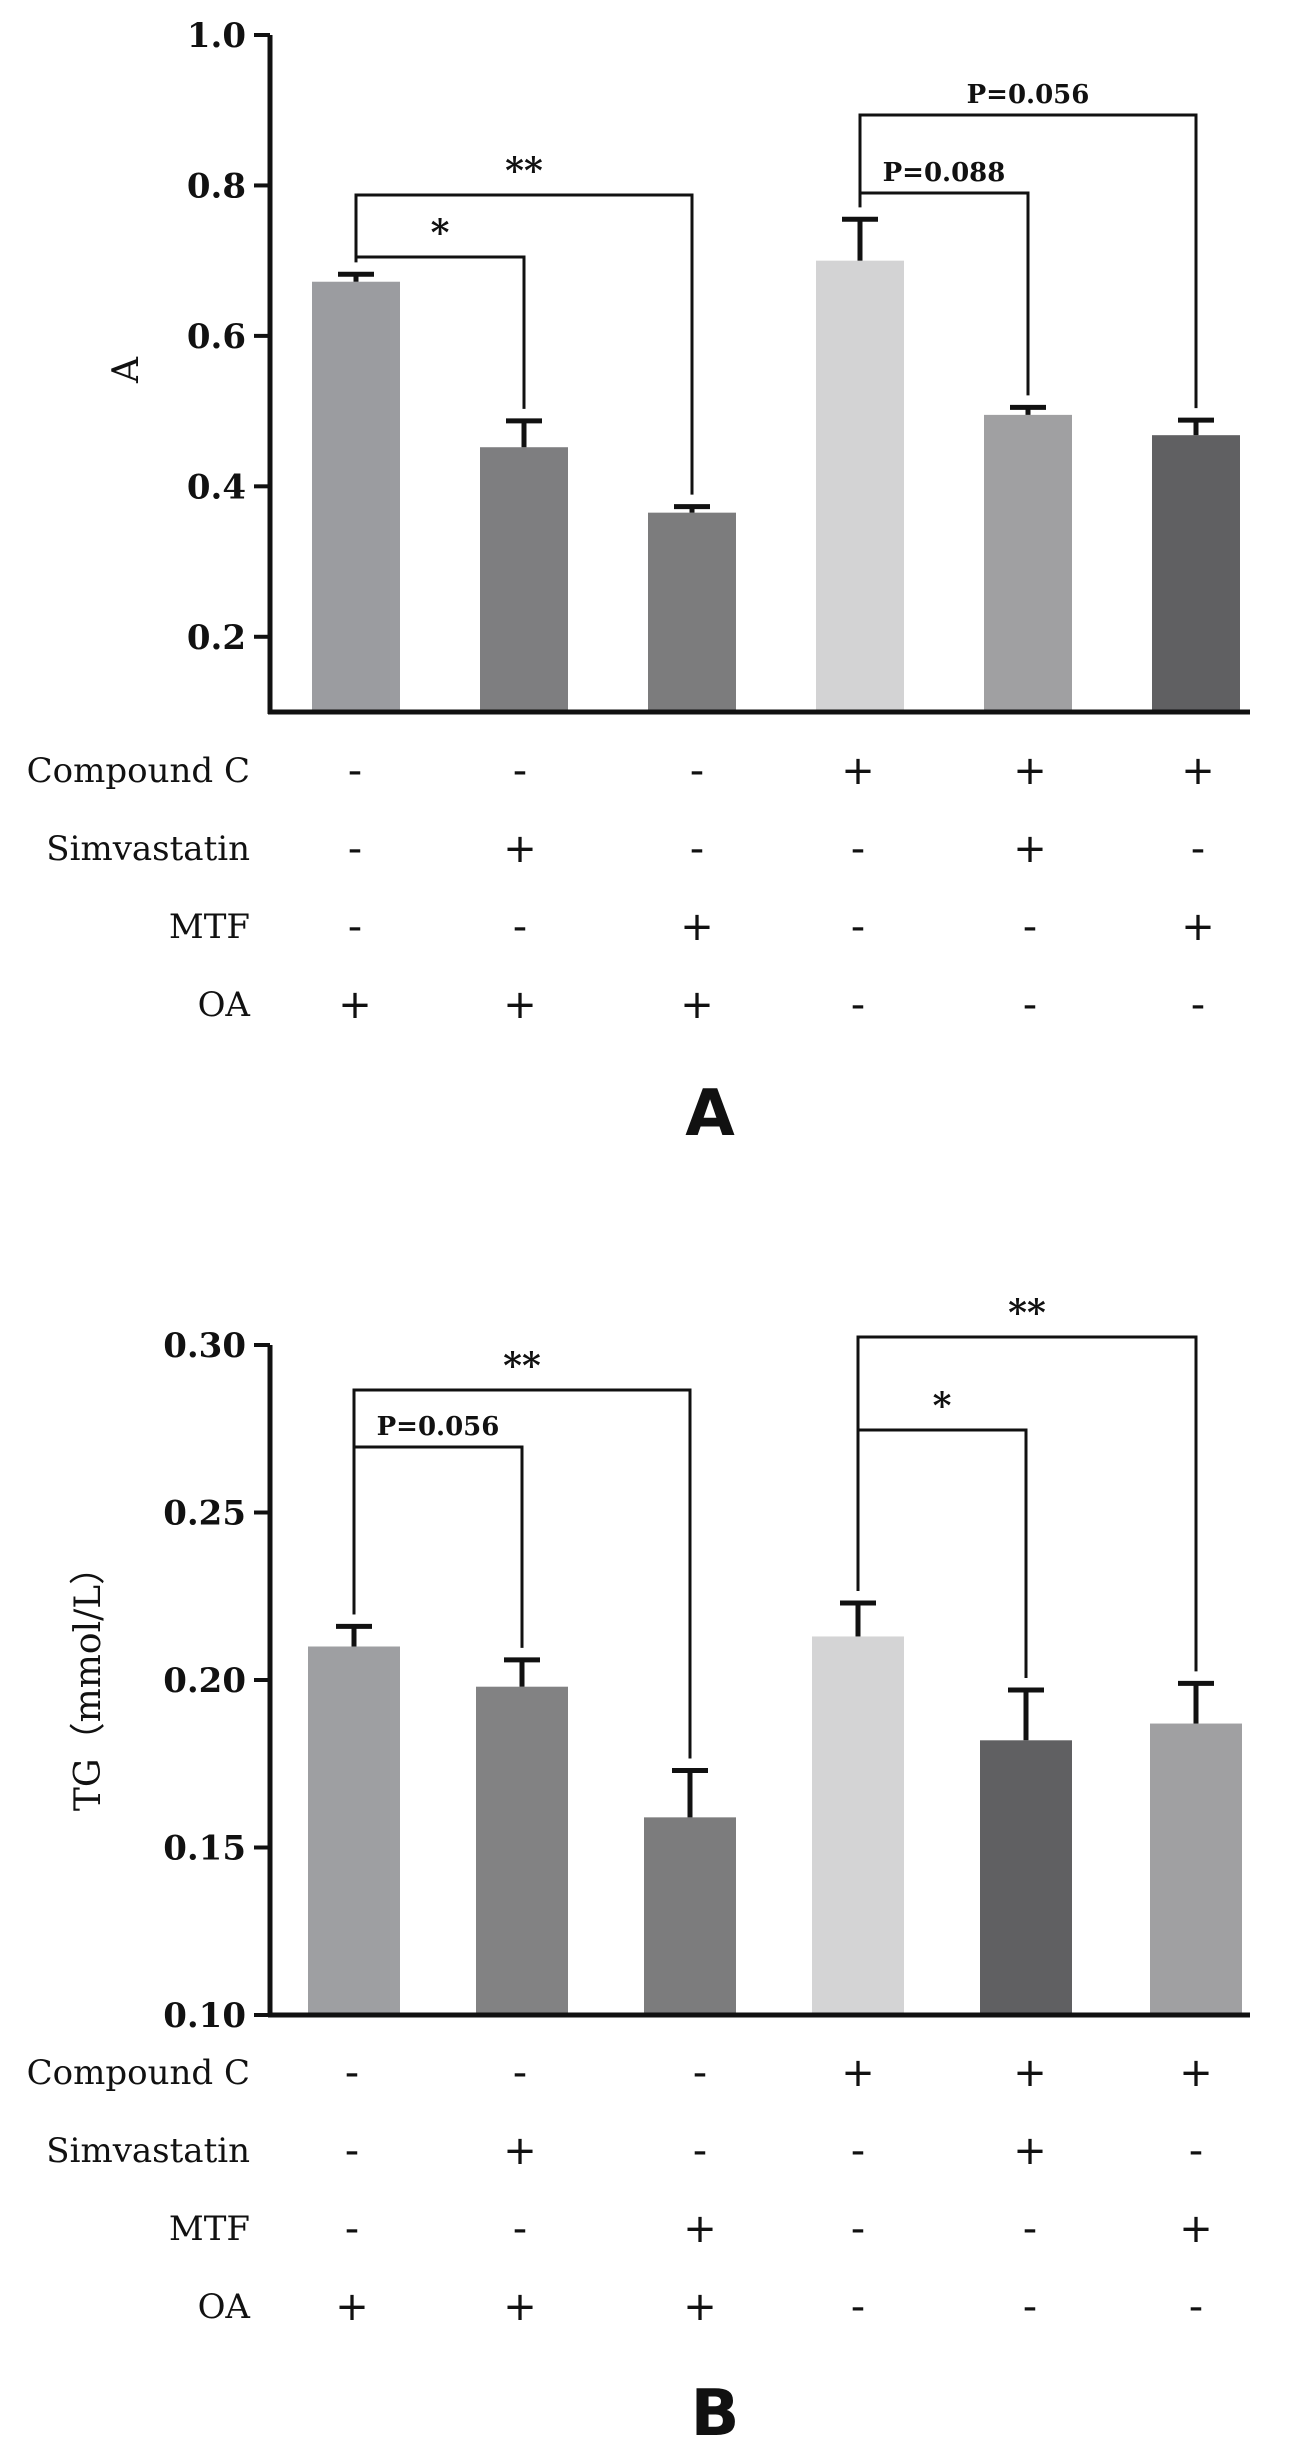 This screenshot has width=1304, height=2456. I want to click on y-tick-label: 0.10, so click(204, 2016).